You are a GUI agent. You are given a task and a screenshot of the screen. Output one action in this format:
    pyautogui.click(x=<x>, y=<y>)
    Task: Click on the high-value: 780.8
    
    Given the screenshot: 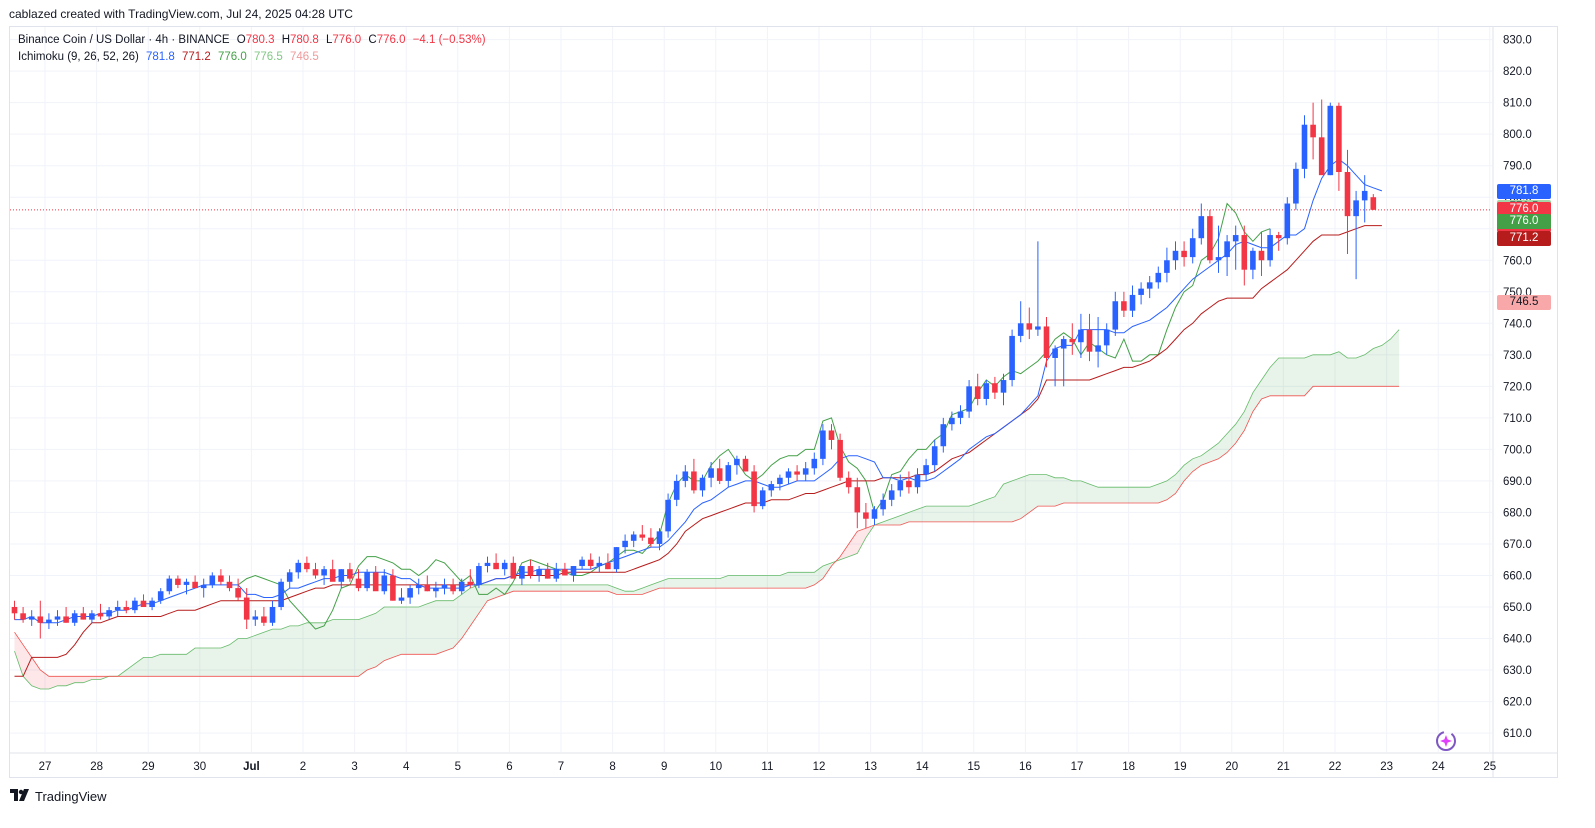 What is the action you would take?
    pyautogui.click(x=304, y=40)
    